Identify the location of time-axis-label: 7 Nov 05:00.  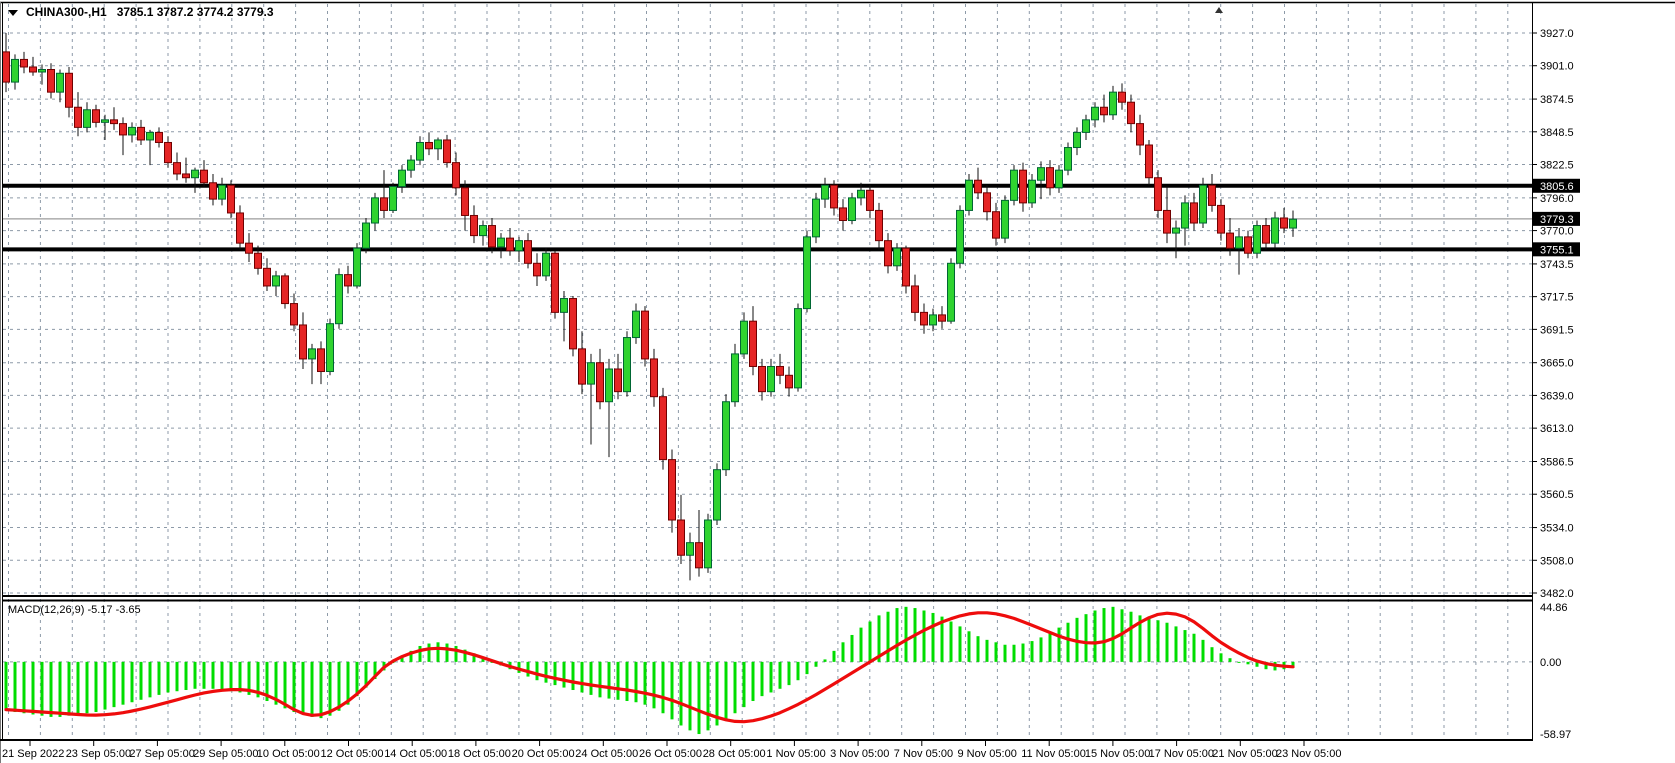
(923, 754).